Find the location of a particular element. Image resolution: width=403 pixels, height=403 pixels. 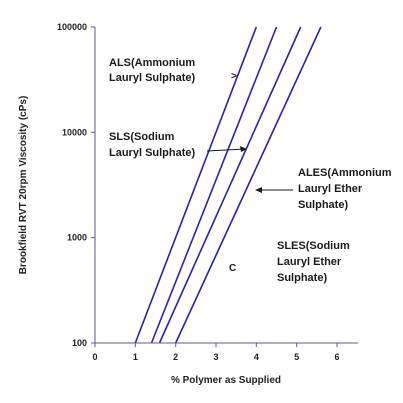

x-tick-label: 1 is located at coordinates (135, 357).